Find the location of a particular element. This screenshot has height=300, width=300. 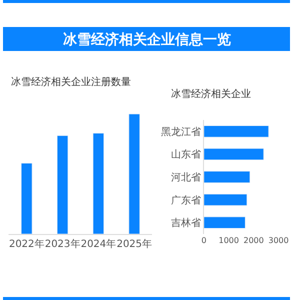

y-tick-label: 黑龙江省 is located at coordinates (180, 132).